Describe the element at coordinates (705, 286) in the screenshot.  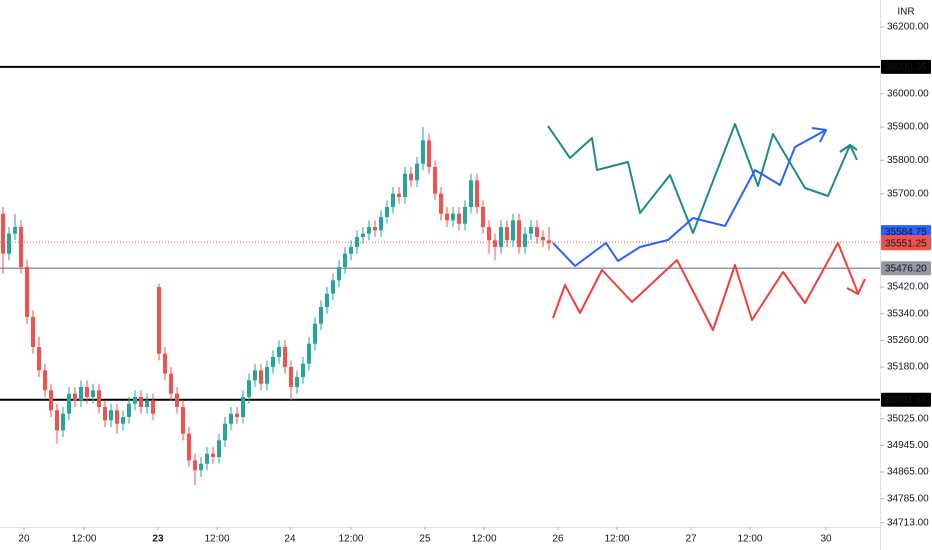
I see `projection-red` at that location.